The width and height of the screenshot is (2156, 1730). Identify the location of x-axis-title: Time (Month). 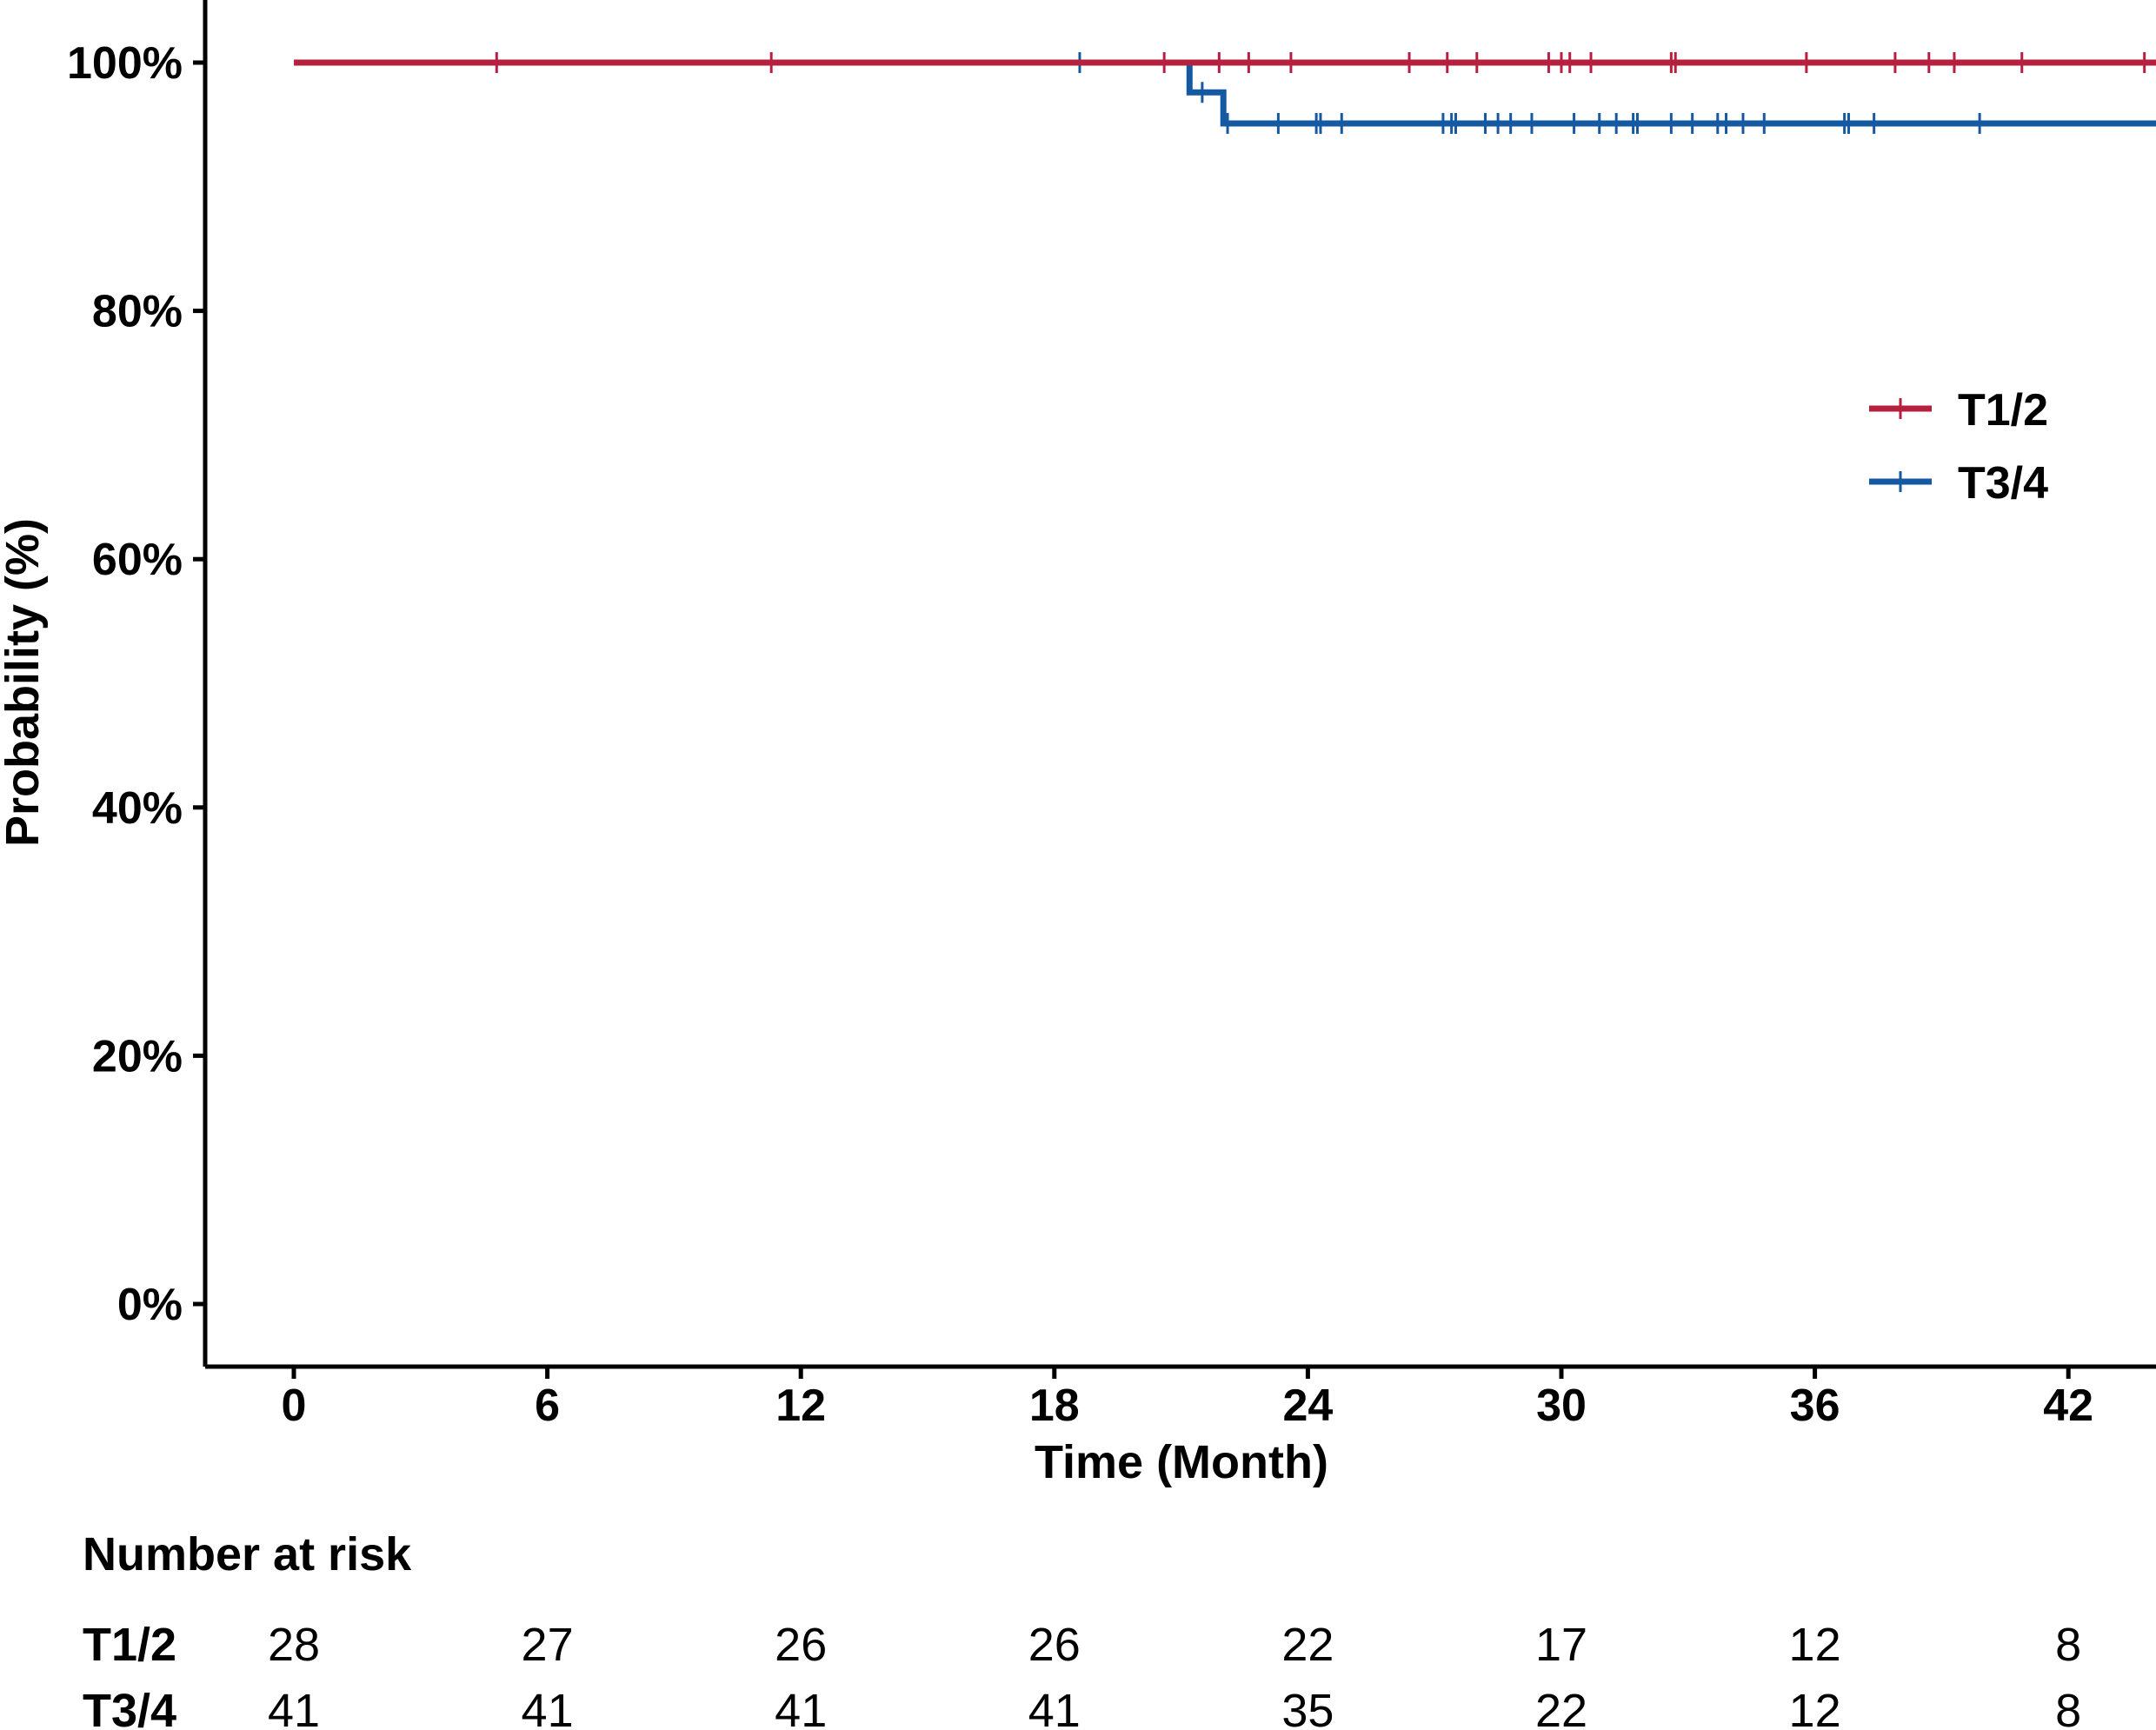
(1182, 1462).